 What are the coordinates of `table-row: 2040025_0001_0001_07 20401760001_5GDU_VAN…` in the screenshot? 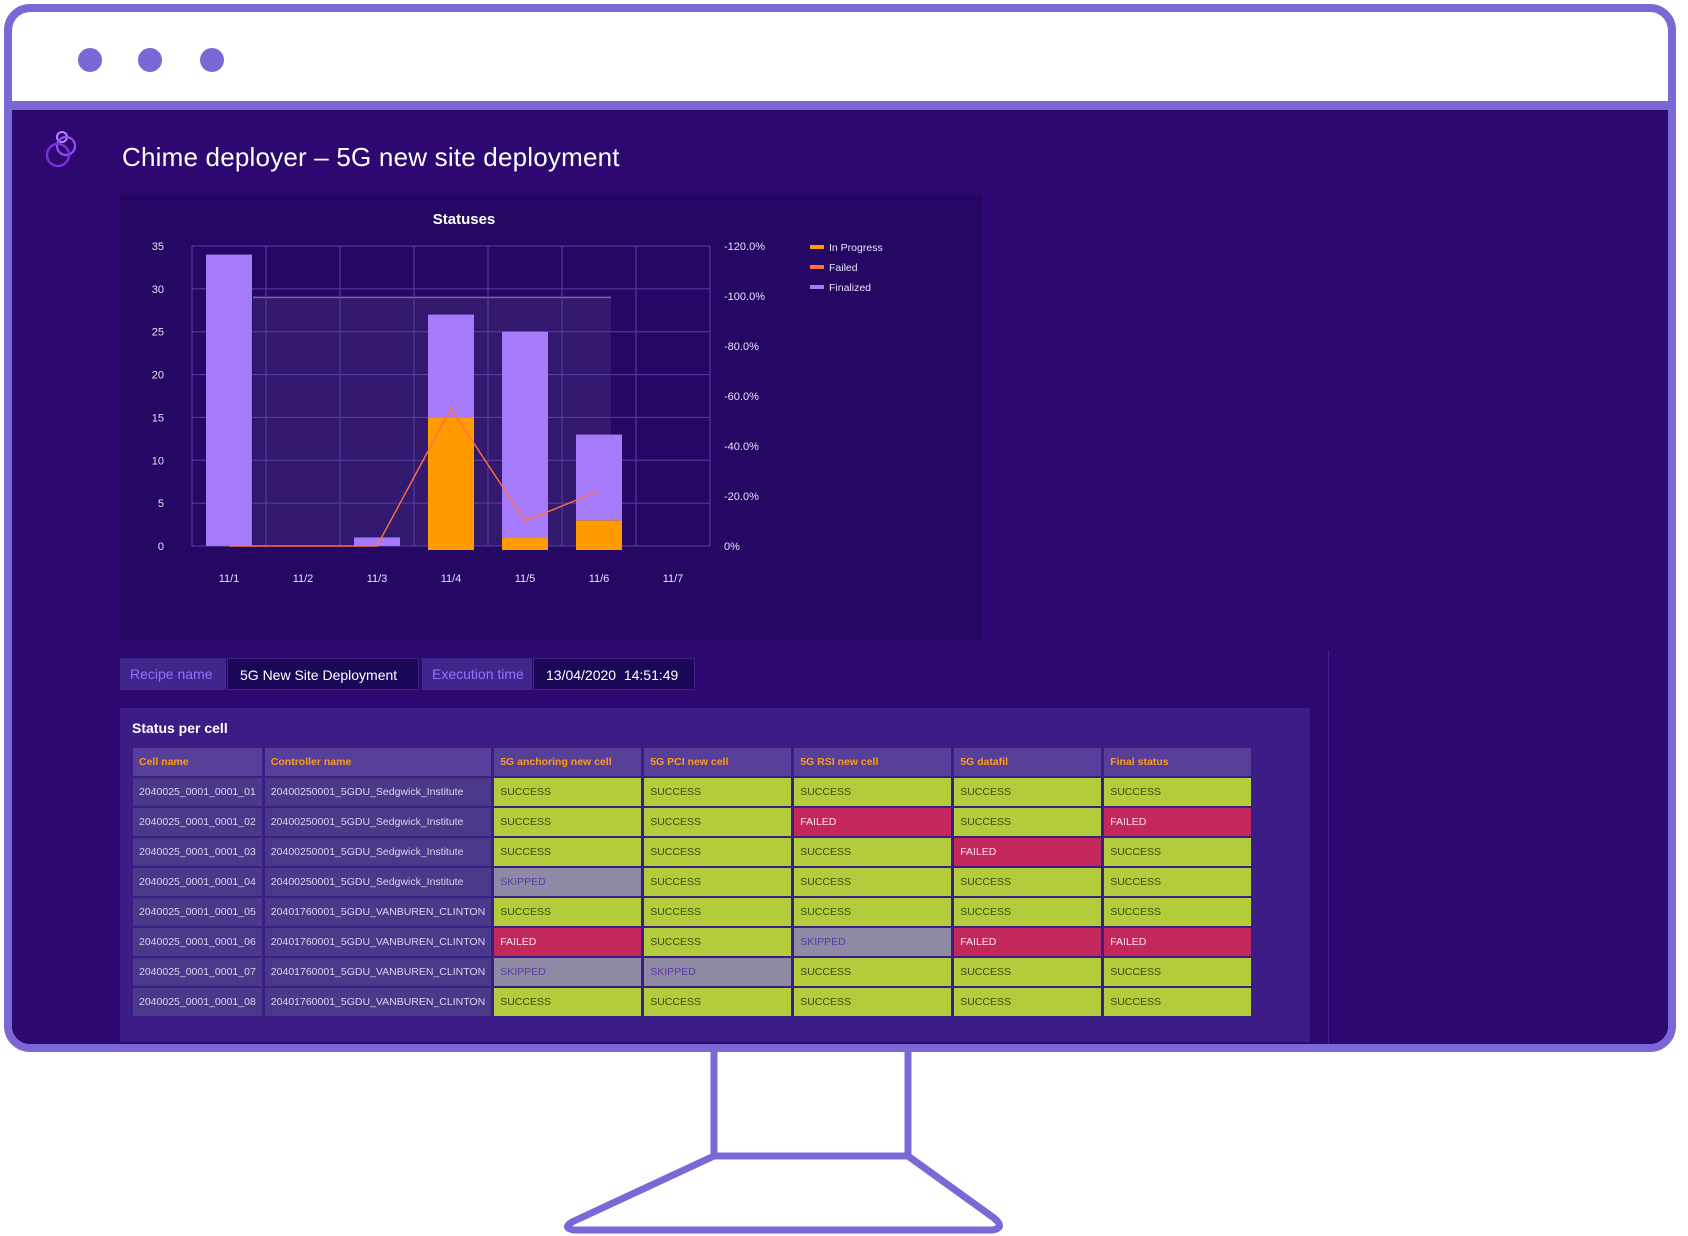 It's located at (692, 972).